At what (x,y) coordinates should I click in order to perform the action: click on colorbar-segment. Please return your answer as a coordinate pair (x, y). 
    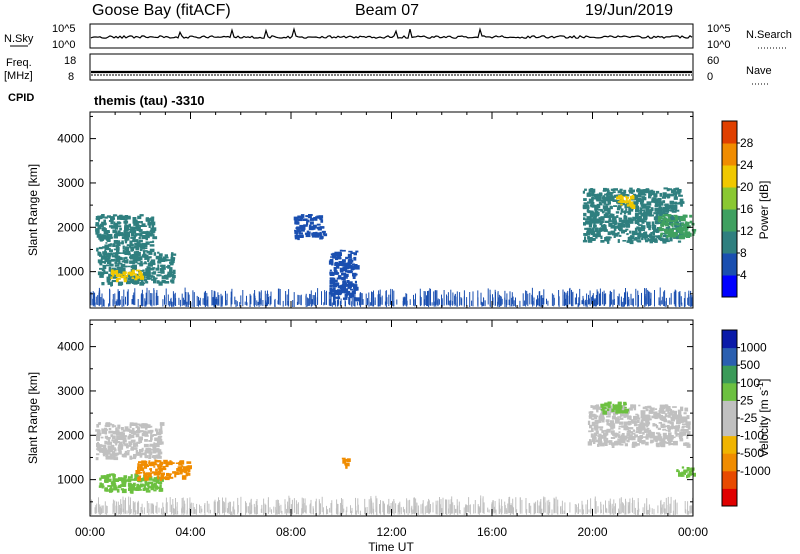
    Looking at the image, I should click on (729, 154).